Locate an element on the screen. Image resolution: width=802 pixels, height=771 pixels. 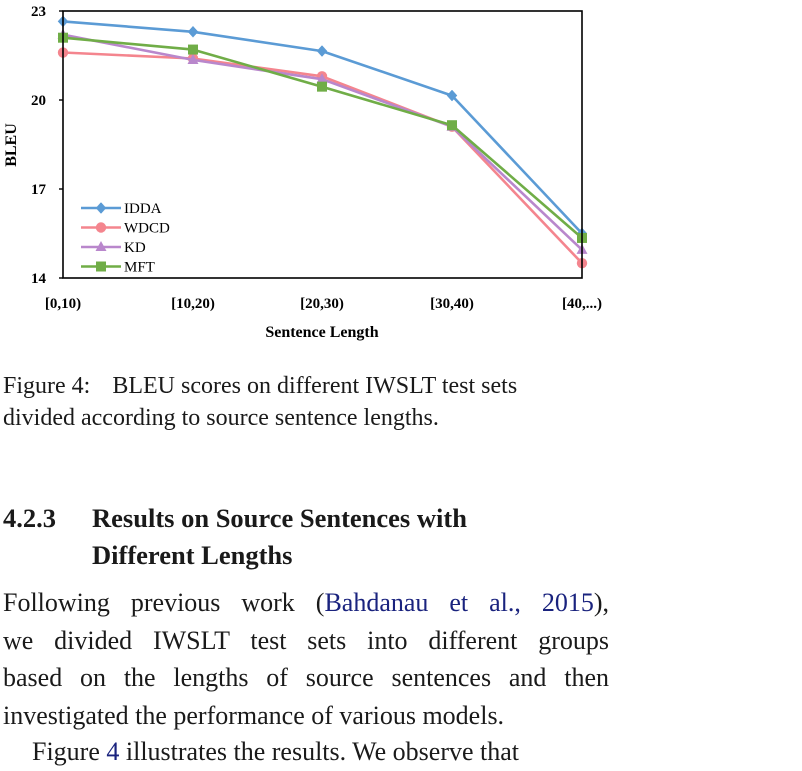
x-tick-label: [10,20) is located at coordinates (193, 304).